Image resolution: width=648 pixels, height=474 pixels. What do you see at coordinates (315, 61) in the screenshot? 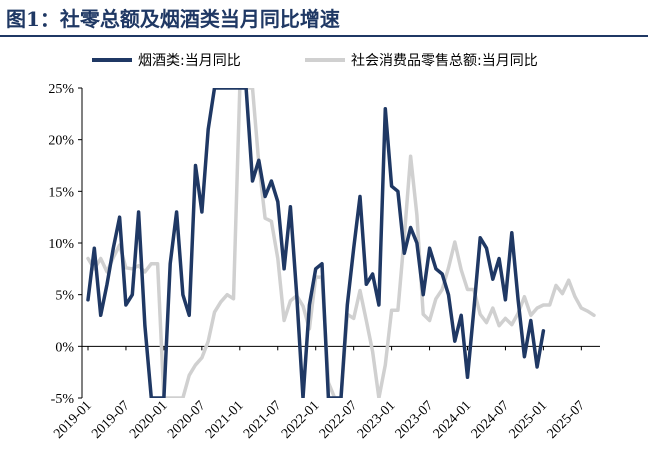
I see `legend: 烟酒类:当月同比 社会消费品零售总额:当月同比` at bounding box center [315, 61].